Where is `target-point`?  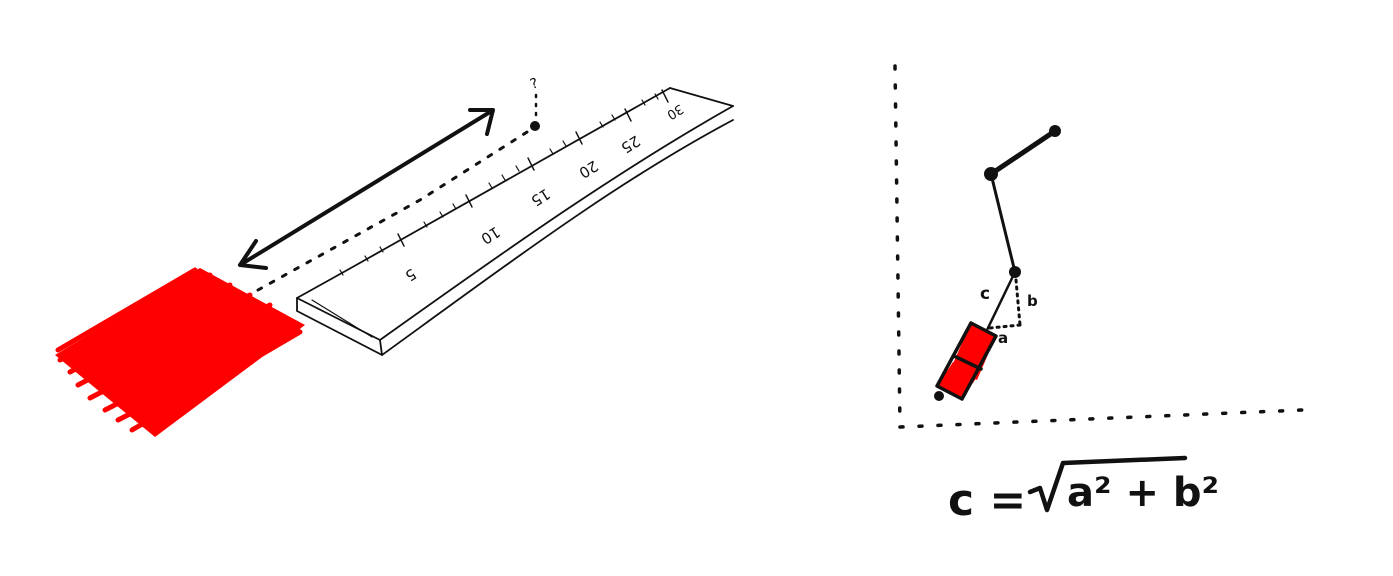
target-point is located at coordinates (535, 126).